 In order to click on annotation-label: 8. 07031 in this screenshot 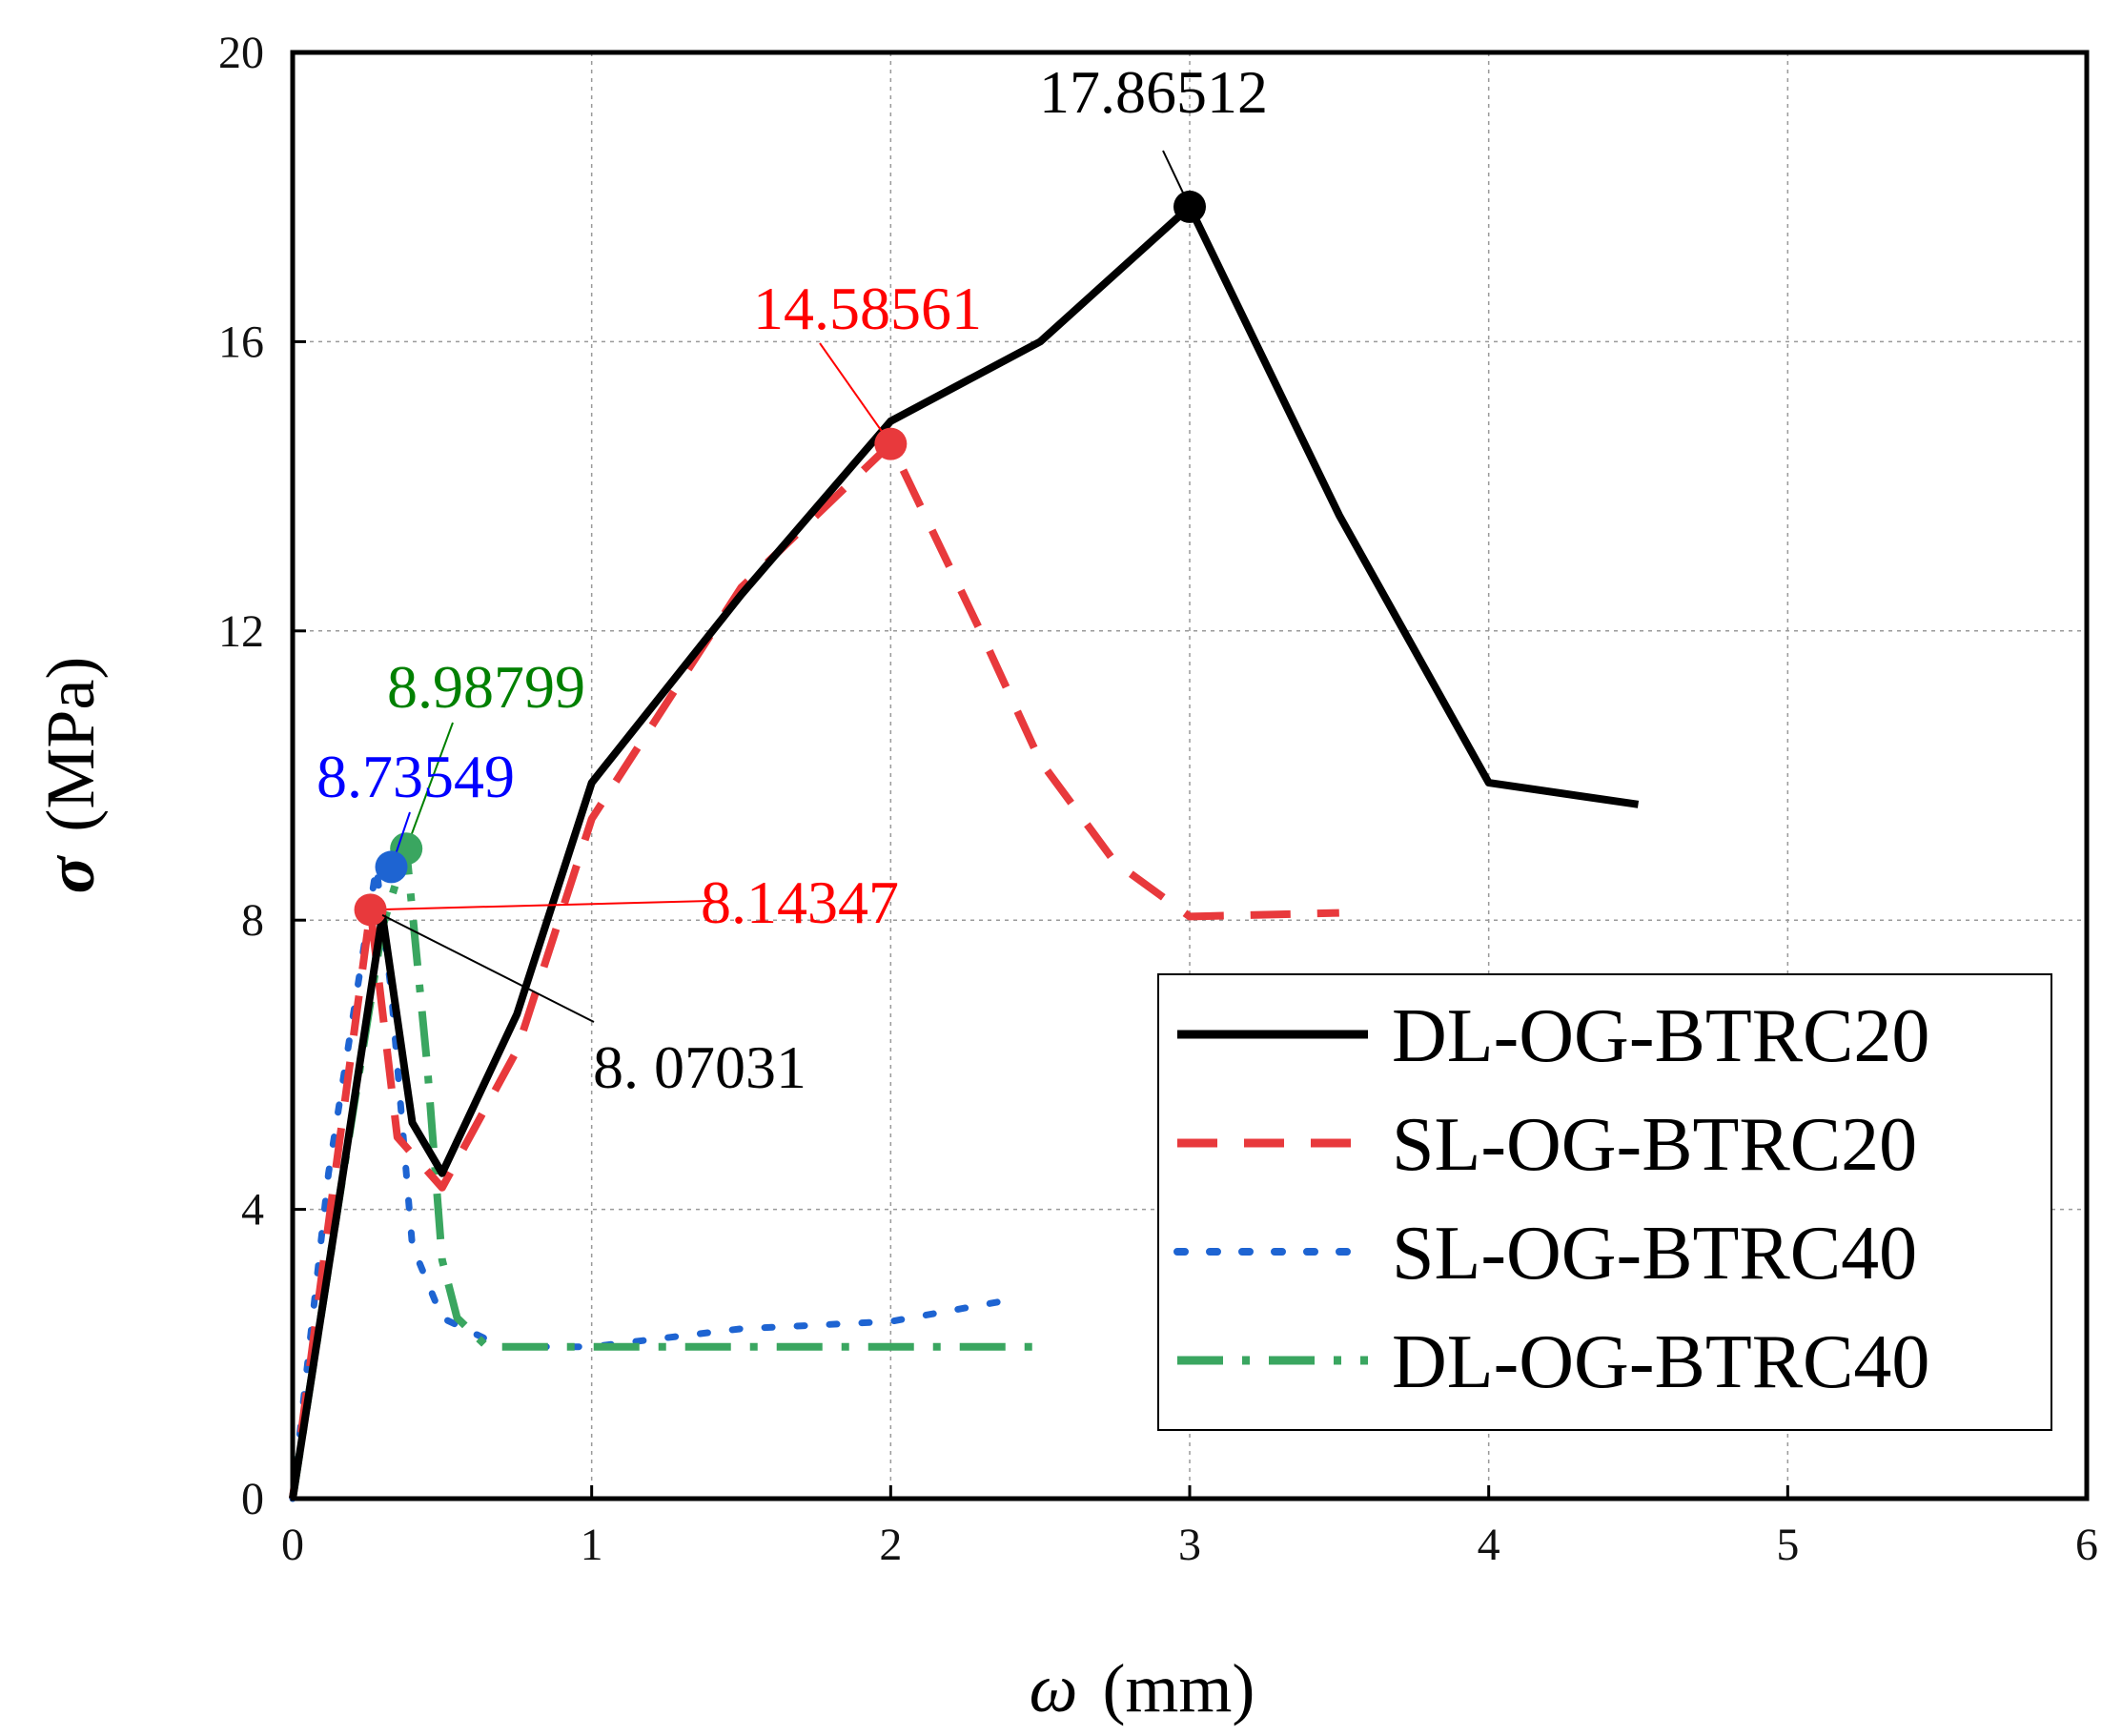, I will do `click(699, 1067)`.